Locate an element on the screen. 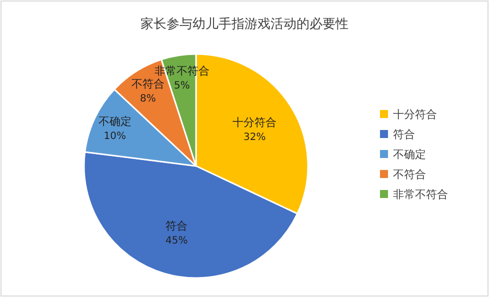 Image resolution: width=489 pixels, height=297 pixels. slice-label: 不确定 is located at coordinates (115, 121).